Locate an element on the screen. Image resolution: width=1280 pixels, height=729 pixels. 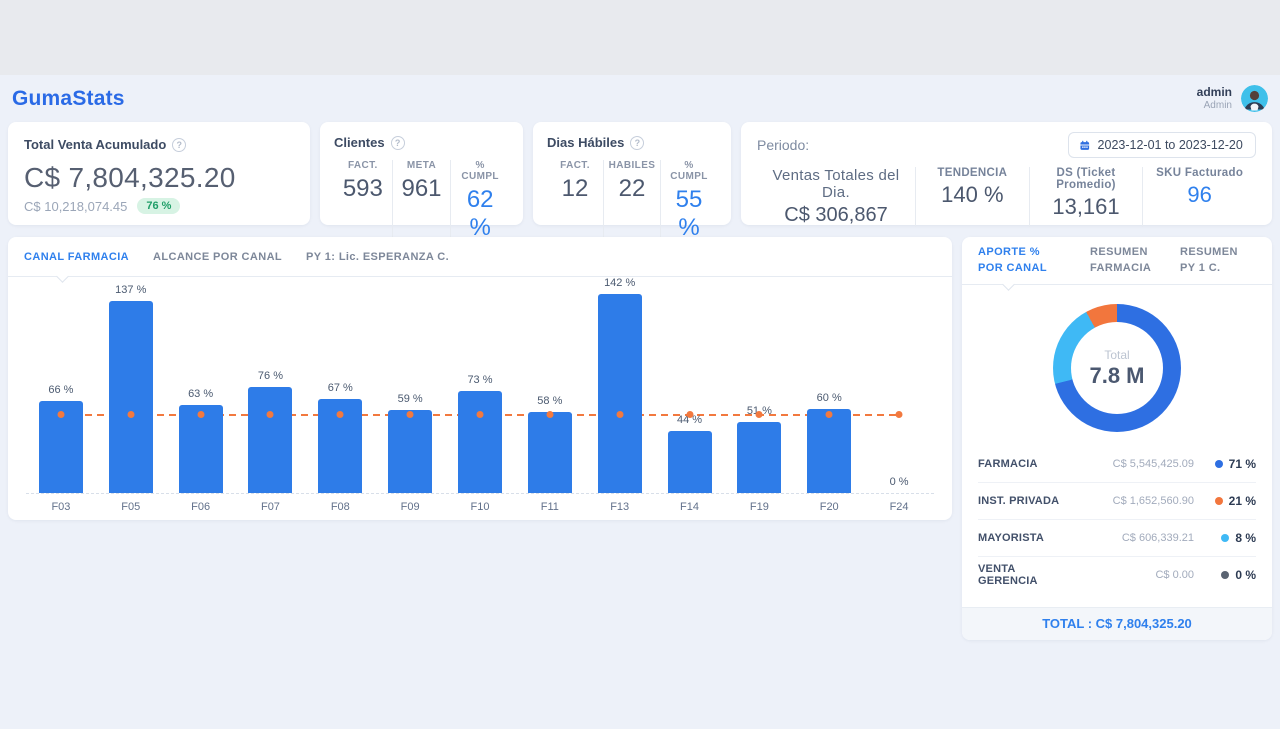
stat-value: 55 % is located at coordinates (689, 213).